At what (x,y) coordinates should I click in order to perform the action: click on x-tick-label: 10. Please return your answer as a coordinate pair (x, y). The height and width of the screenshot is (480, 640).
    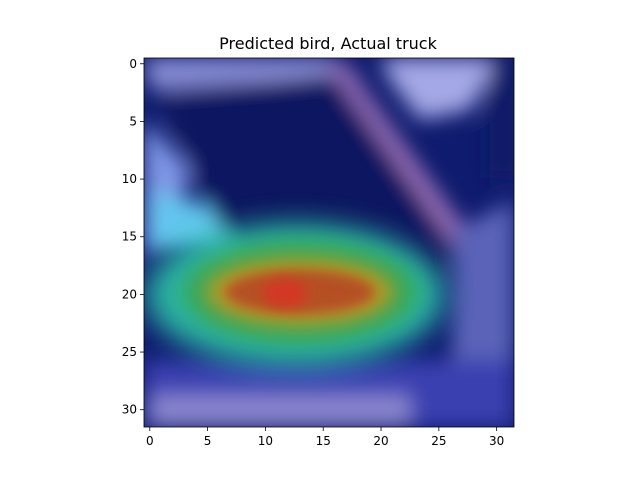
    Looking at the image, I should click on (265, 441).